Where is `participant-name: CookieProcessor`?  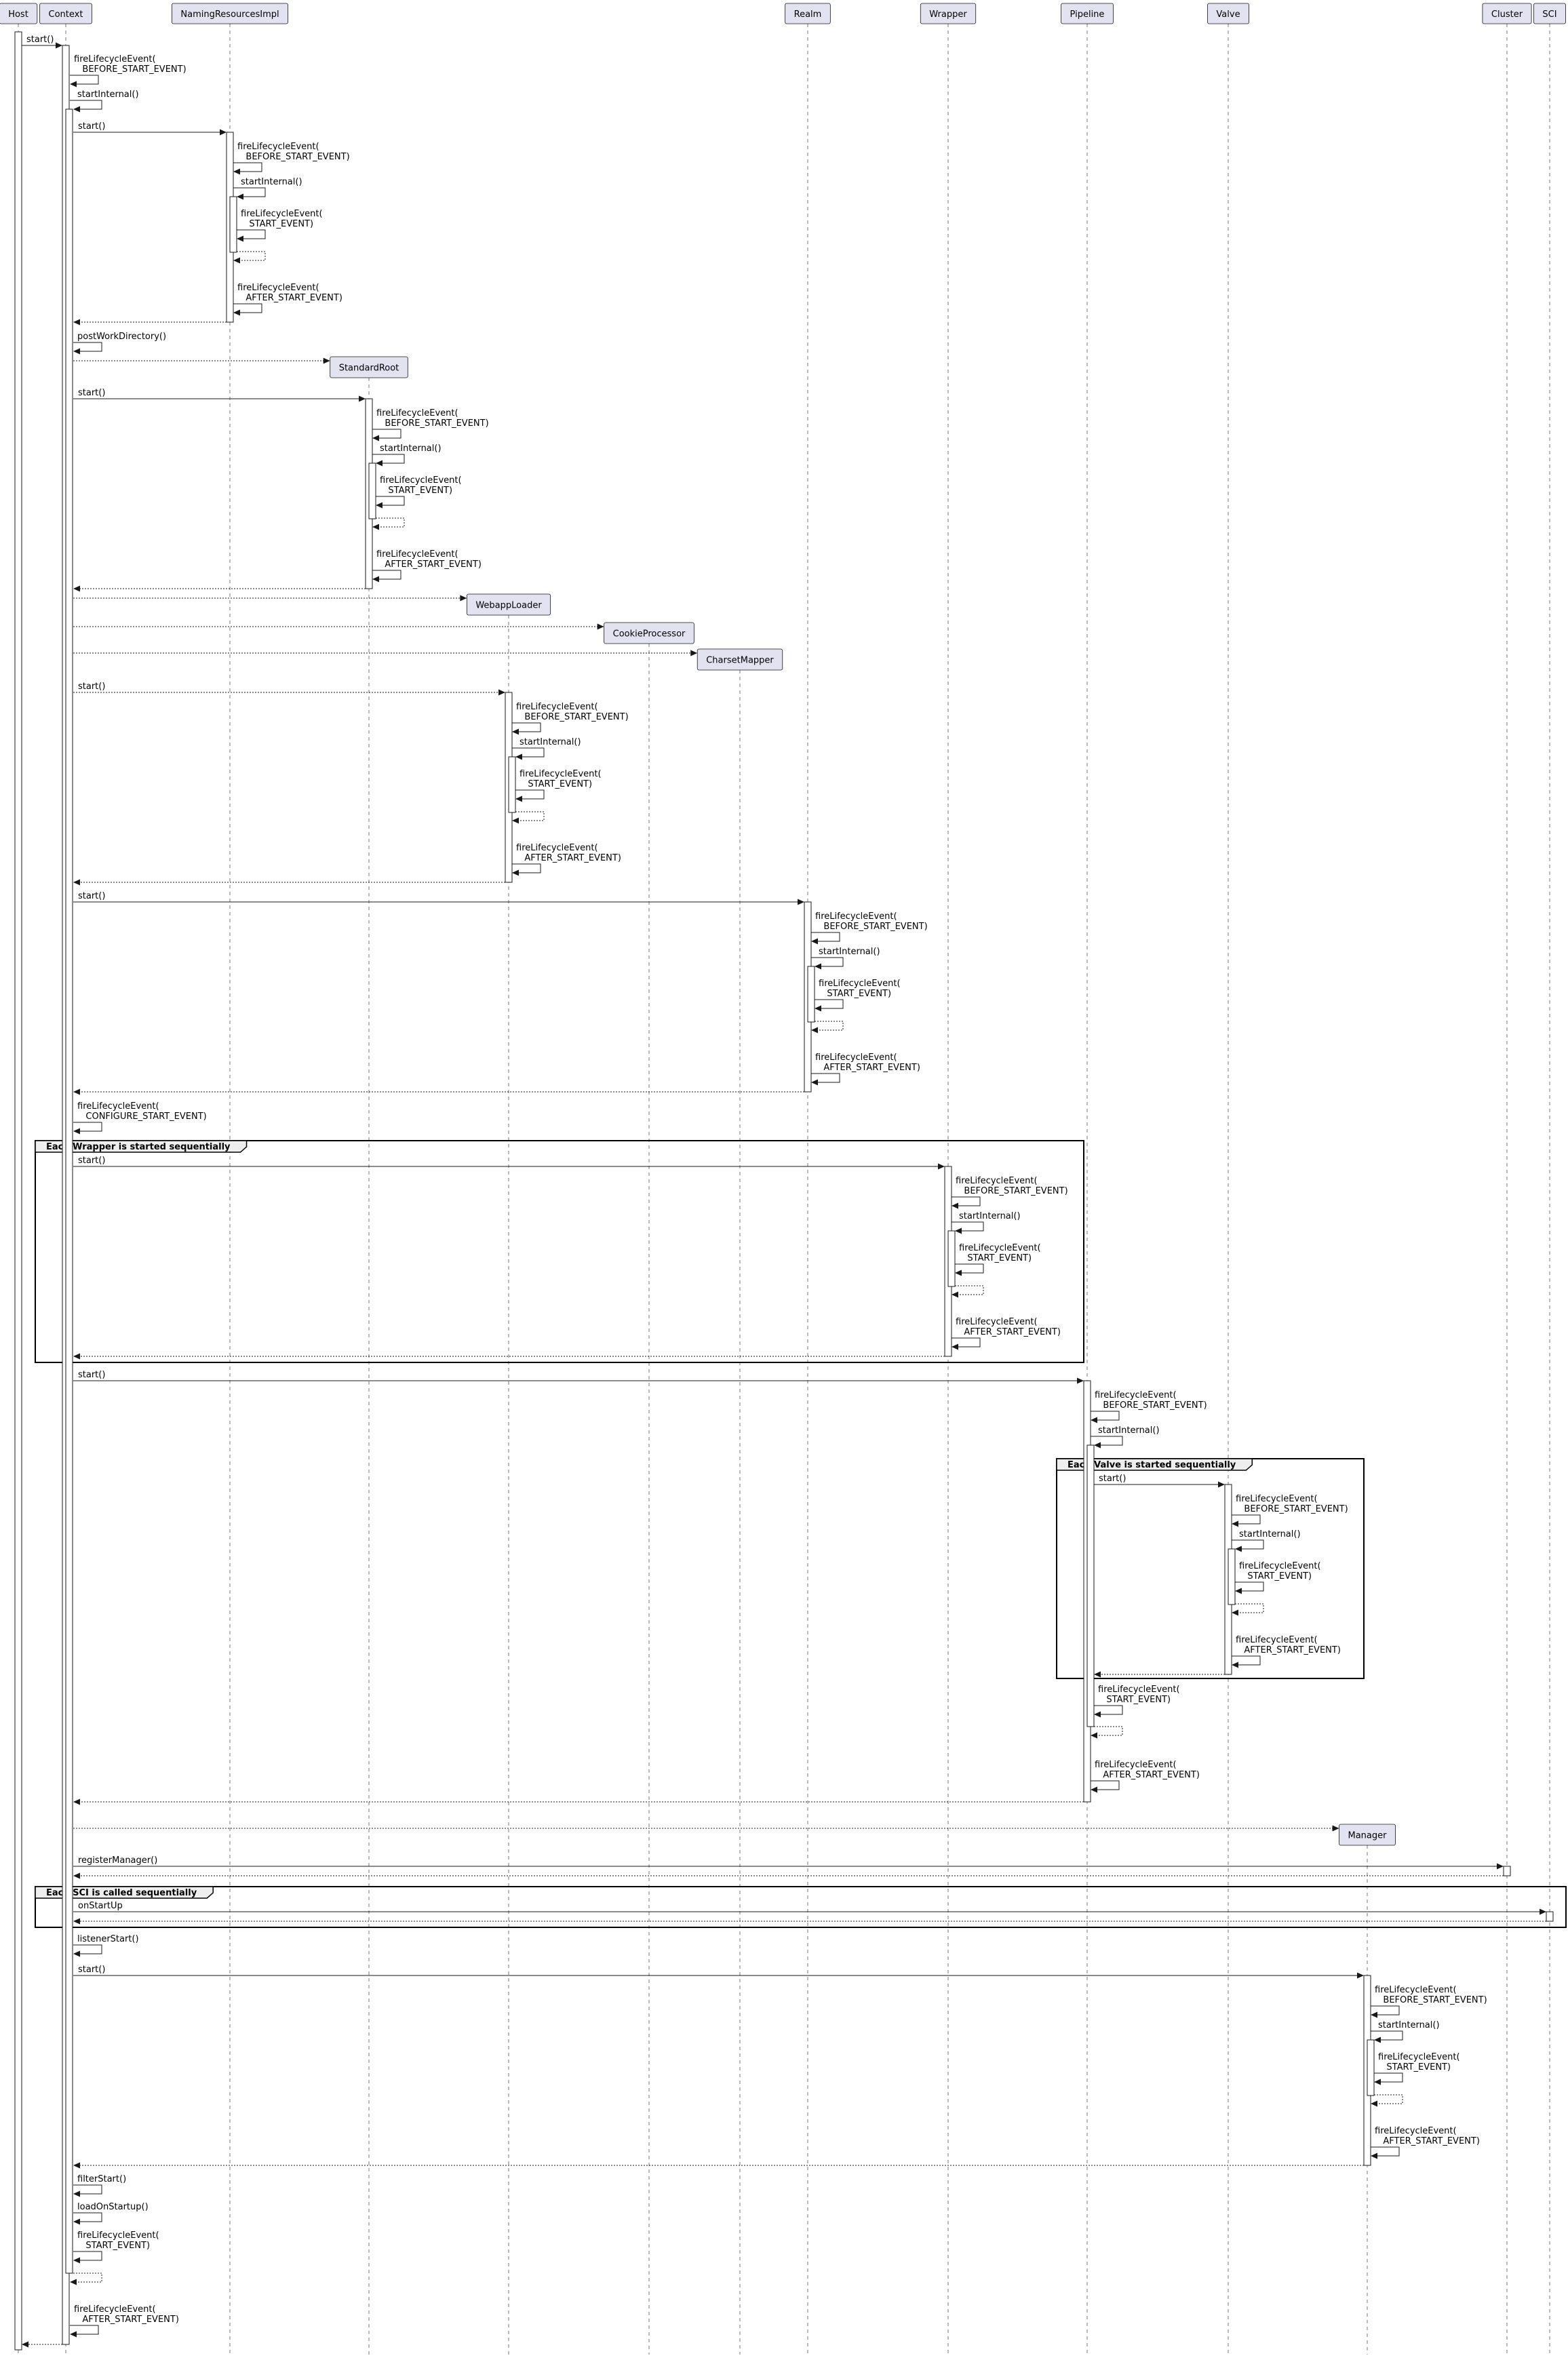 participant-name: CookieProcessor is located at coordinates (649, 634).